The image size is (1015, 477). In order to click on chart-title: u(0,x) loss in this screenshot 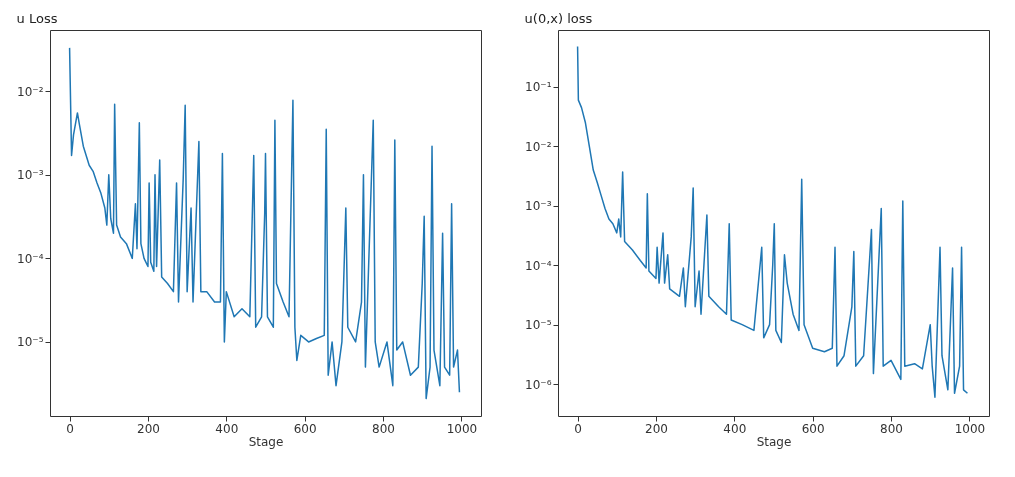, I will do `click(558, 18)`.